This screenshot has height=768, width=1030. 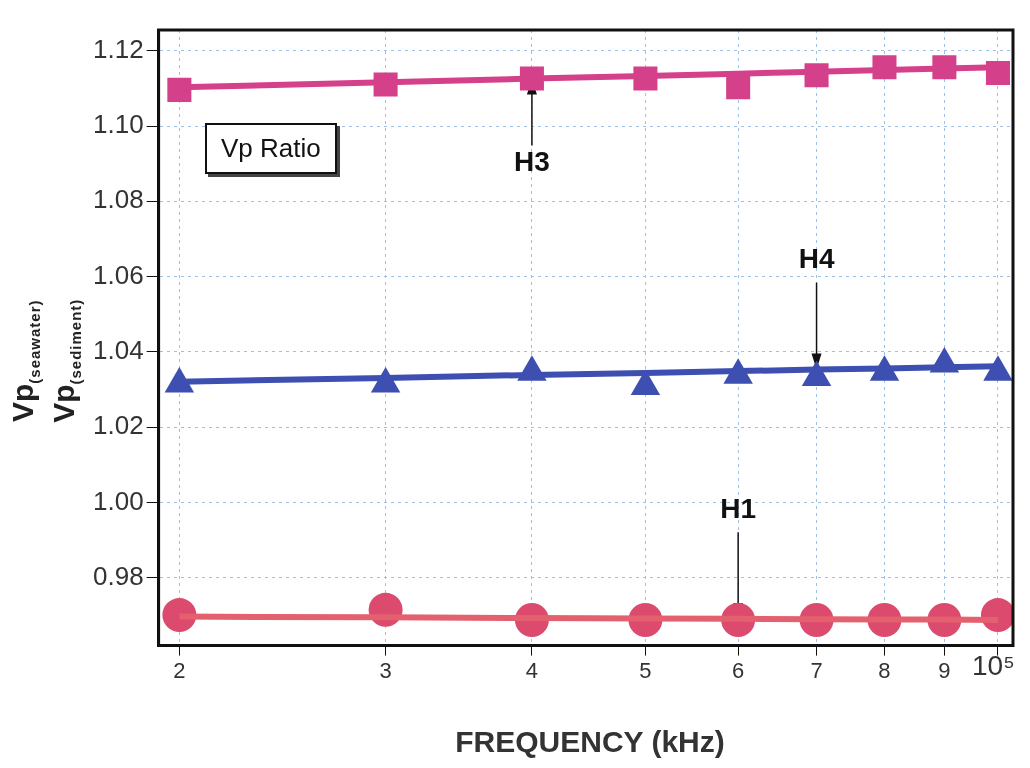 I want to click on y-tick-label: 1.06, so click(x=118, y=274).